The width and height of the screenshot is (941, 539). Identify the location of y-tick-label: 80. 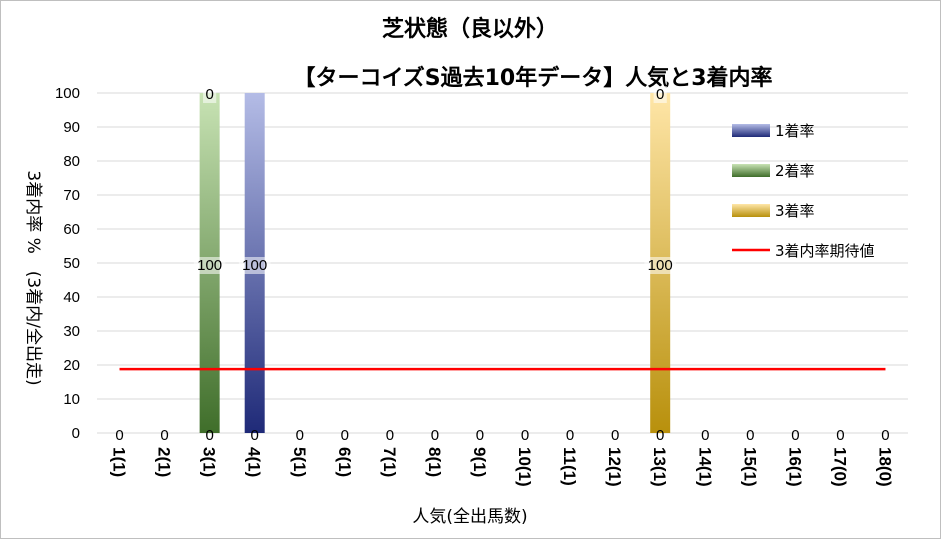
(71, 161).